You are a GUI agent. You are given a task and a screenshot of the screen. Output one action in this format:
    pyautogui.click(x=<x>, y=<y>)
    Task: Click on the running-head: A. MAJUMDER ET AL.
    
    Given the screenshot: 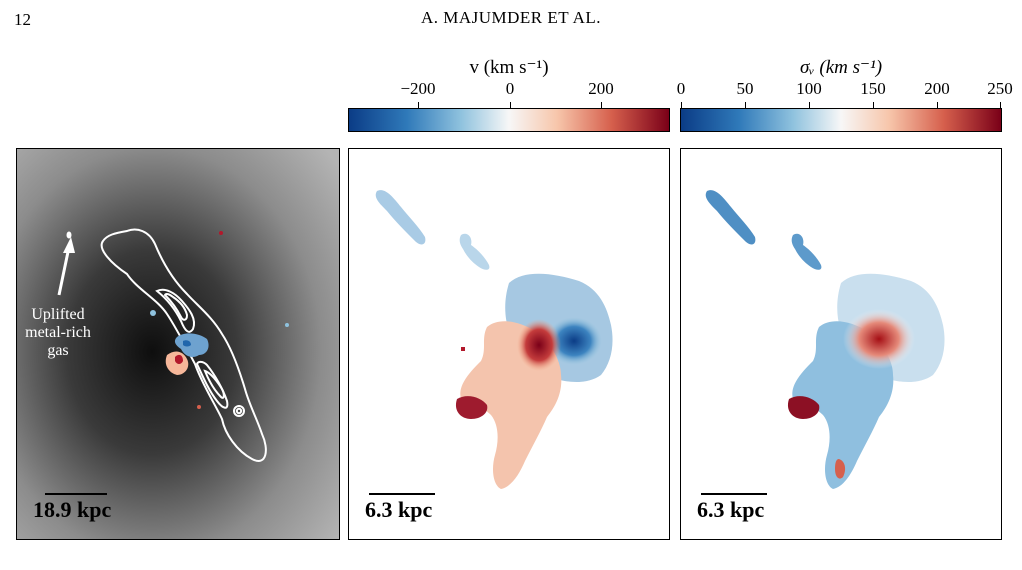 What is the action you would take?
    pyautogui.click(x=511, y=17)
    